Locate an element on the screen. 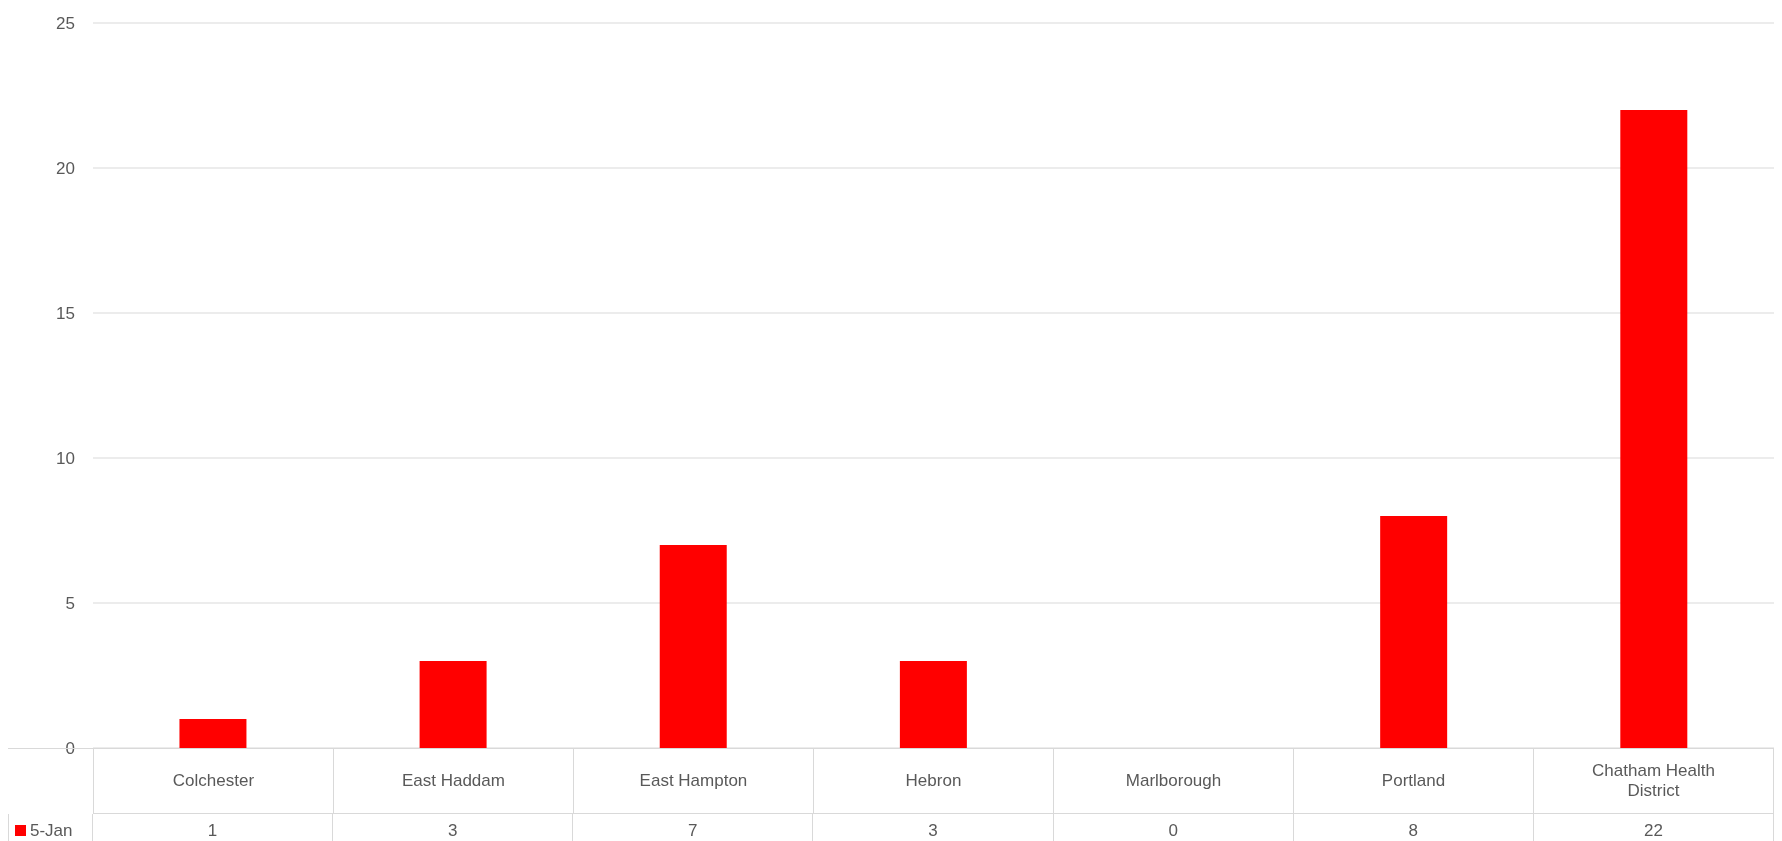  x-tick-label: Colchester is located at coordinates (213, 781).